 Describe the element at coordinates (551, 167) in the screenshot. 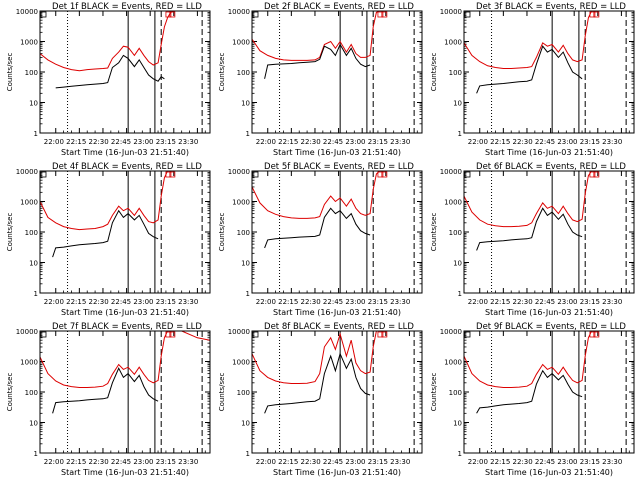

I see `panel-title: Det 6f BLACK = Events, RED = LLD` at that location.